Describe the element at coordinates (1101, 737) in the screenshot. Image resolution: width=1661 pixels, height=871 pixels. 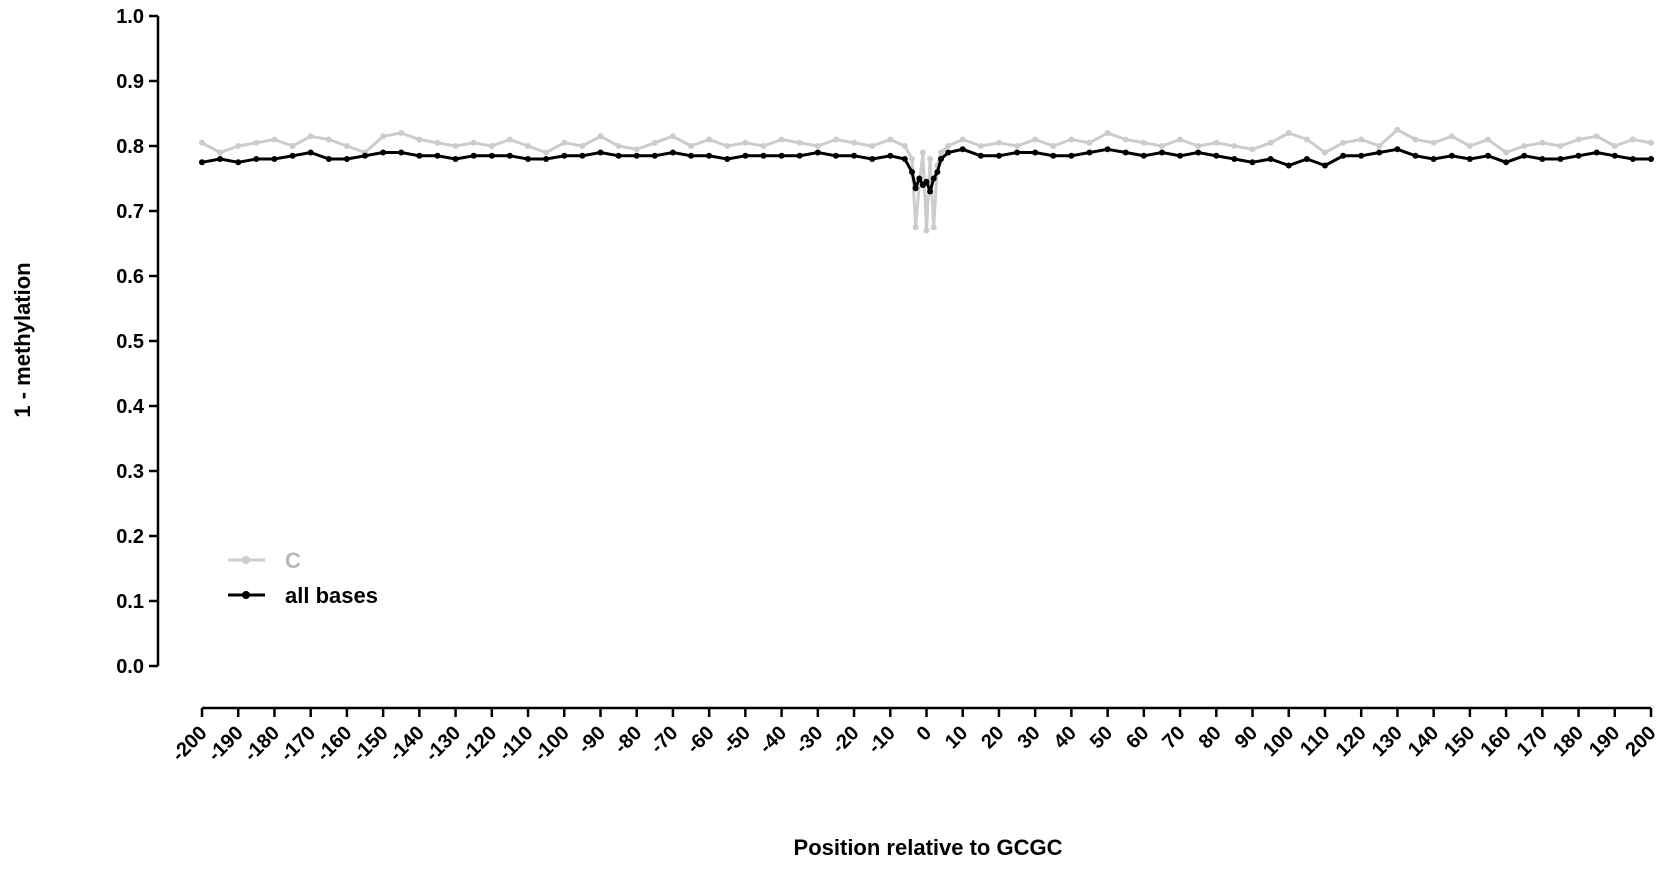
I see `x-tick-label: 50` at that location.